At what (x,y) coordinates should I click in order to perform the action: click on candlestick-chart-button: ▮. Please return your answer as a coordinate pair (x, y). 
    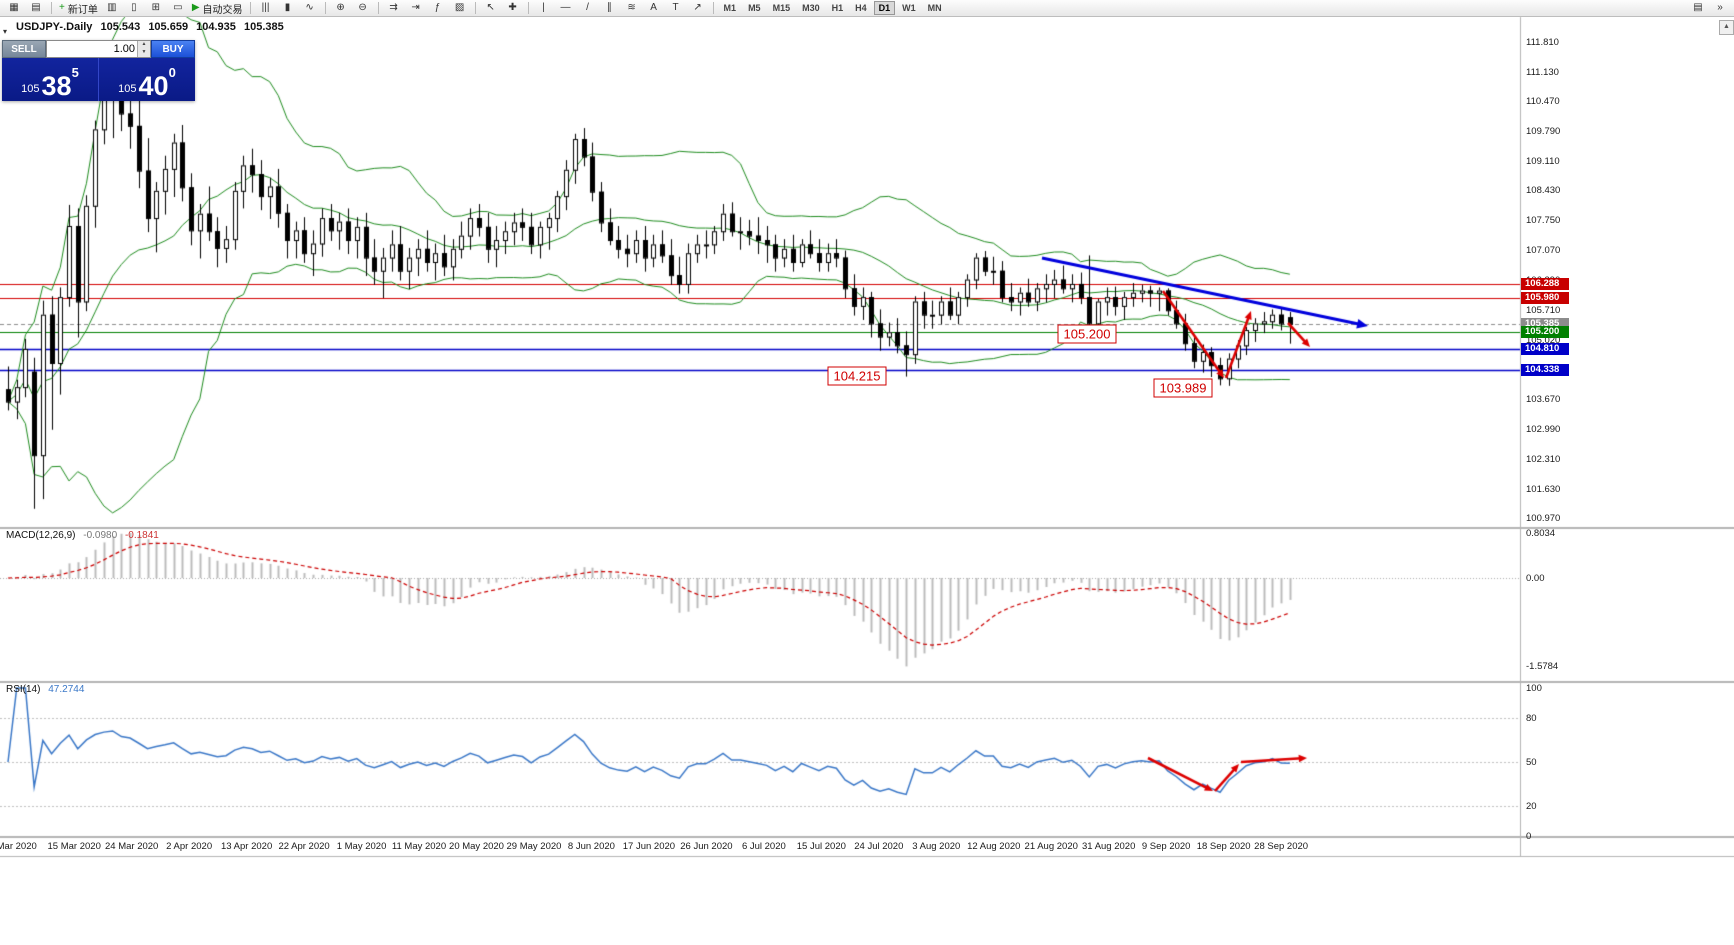
    Looking at the image, I should click on (288, 8).